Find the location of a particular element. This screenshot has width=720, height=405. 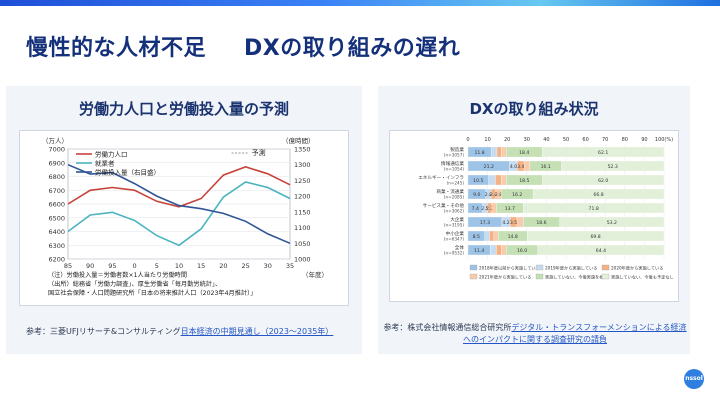

bar-value-label: 4.0 is located at coordinates (513, 167).